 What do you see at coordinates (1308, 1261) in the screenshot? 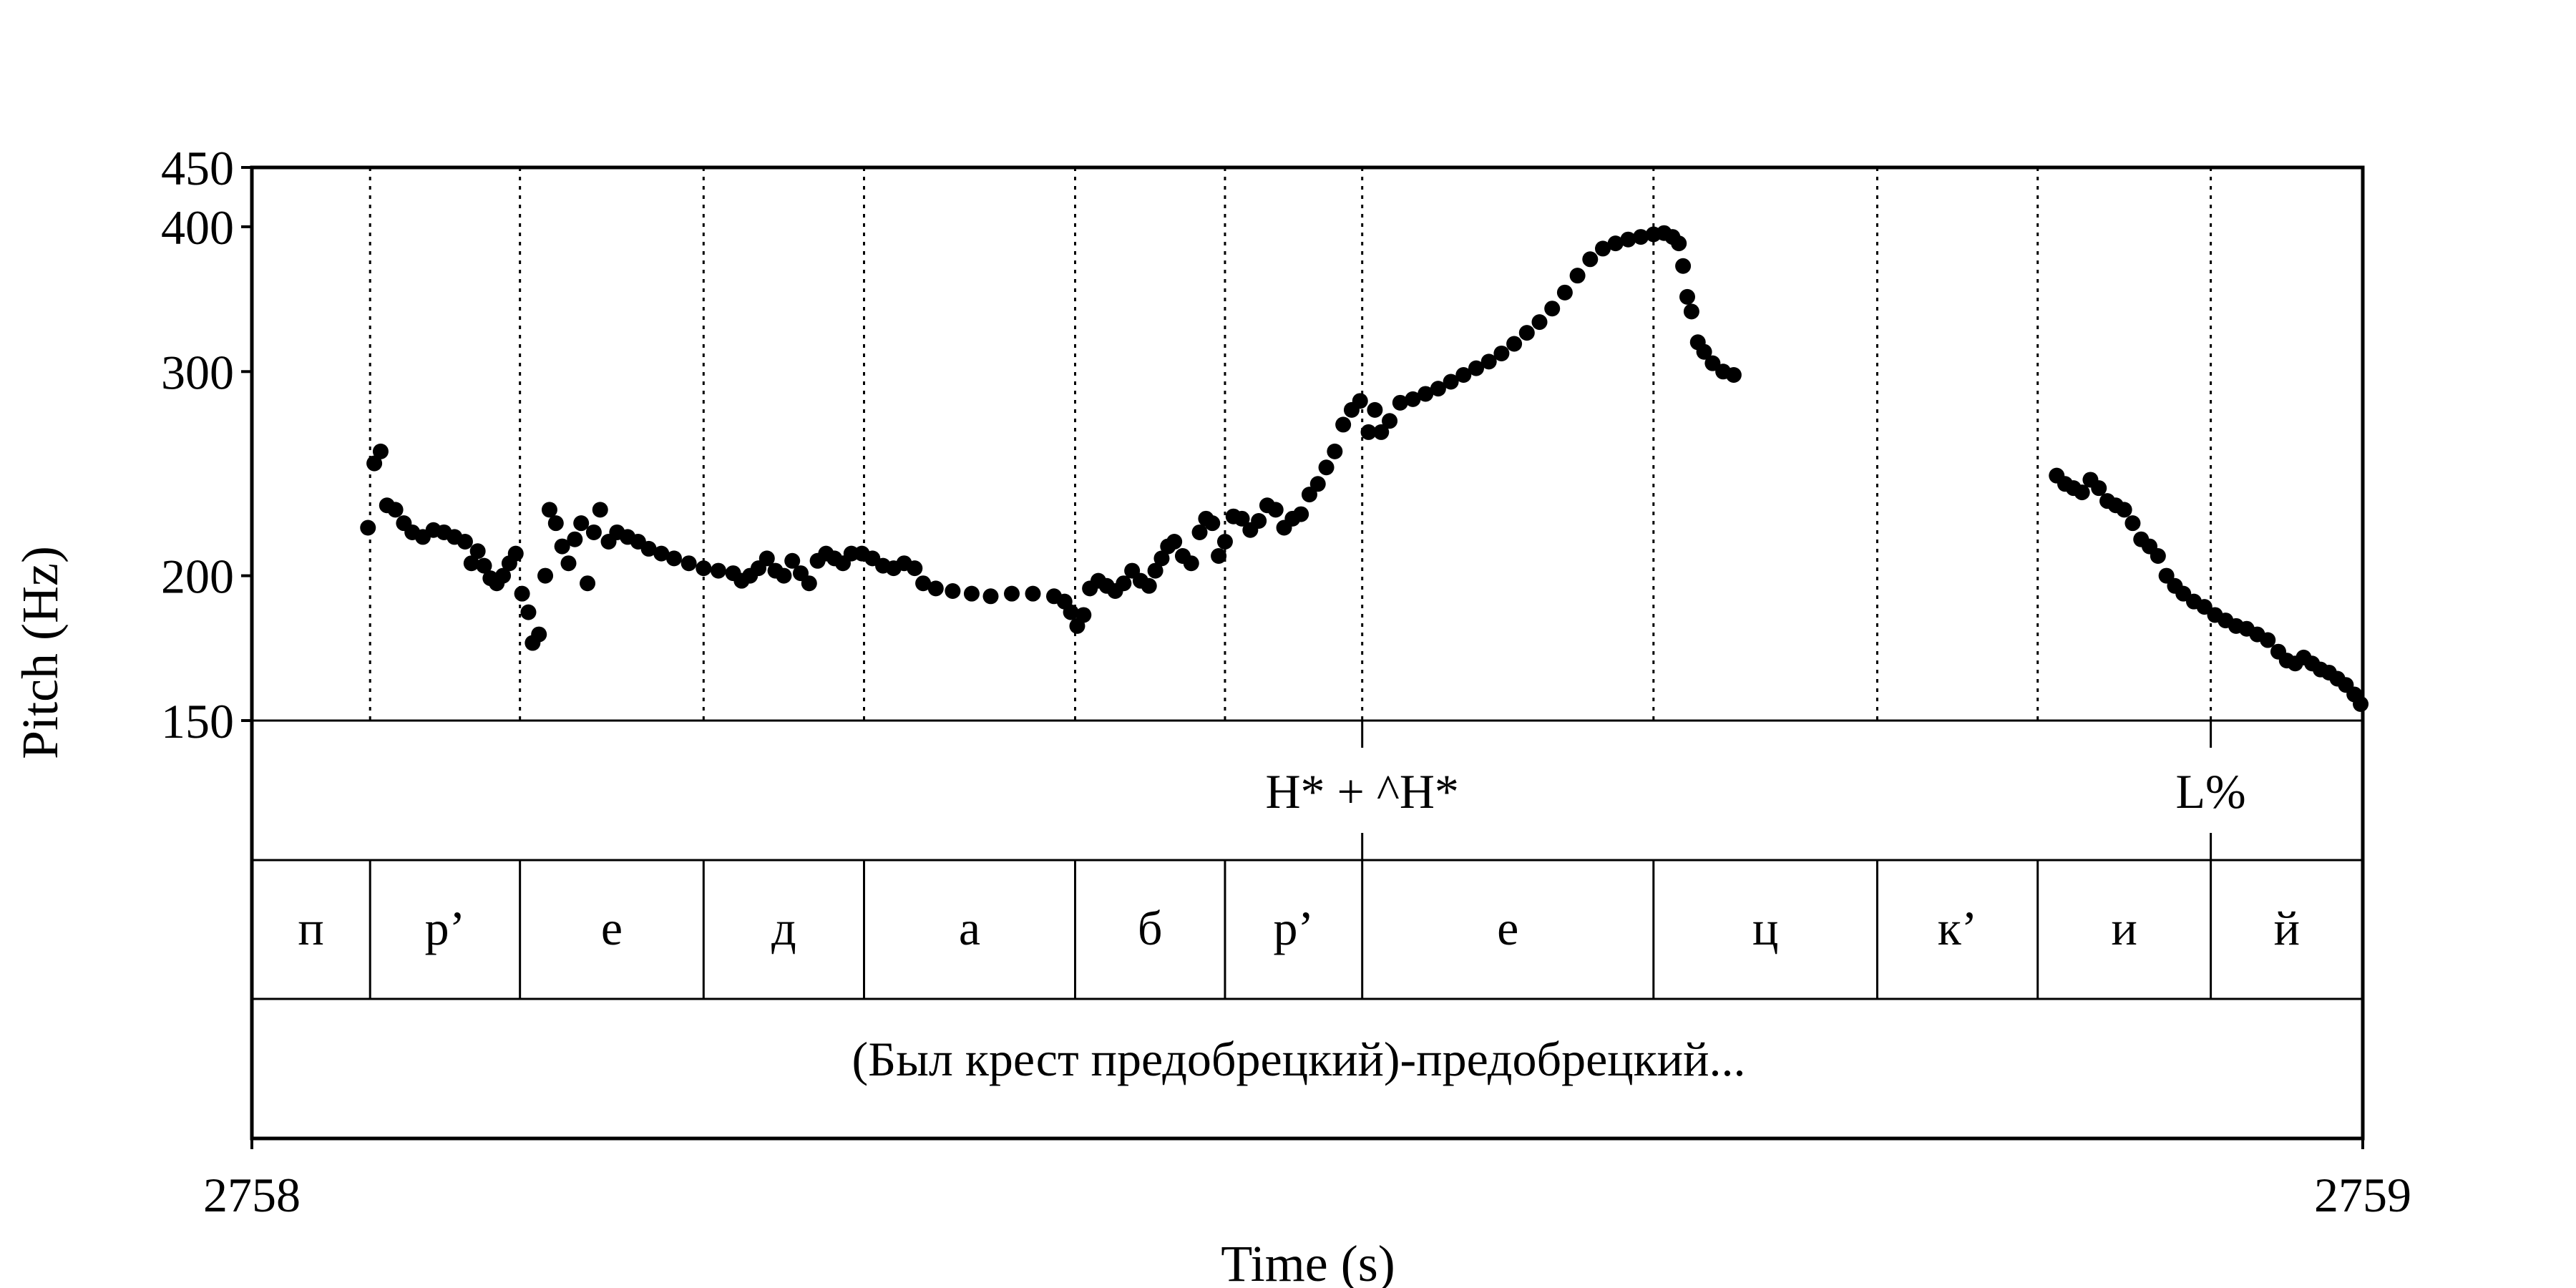
I see `x-axis-title: Time (s)` at bounding box center [1308, 1261].